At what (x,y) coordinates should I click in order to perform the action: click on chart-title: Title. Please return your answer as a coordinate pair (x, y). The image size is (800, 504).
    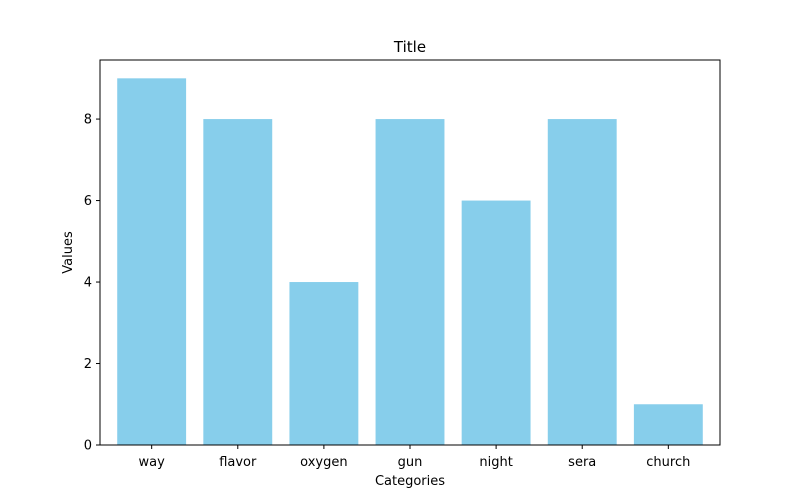
    Looking at the image, I should click on (409, 47).